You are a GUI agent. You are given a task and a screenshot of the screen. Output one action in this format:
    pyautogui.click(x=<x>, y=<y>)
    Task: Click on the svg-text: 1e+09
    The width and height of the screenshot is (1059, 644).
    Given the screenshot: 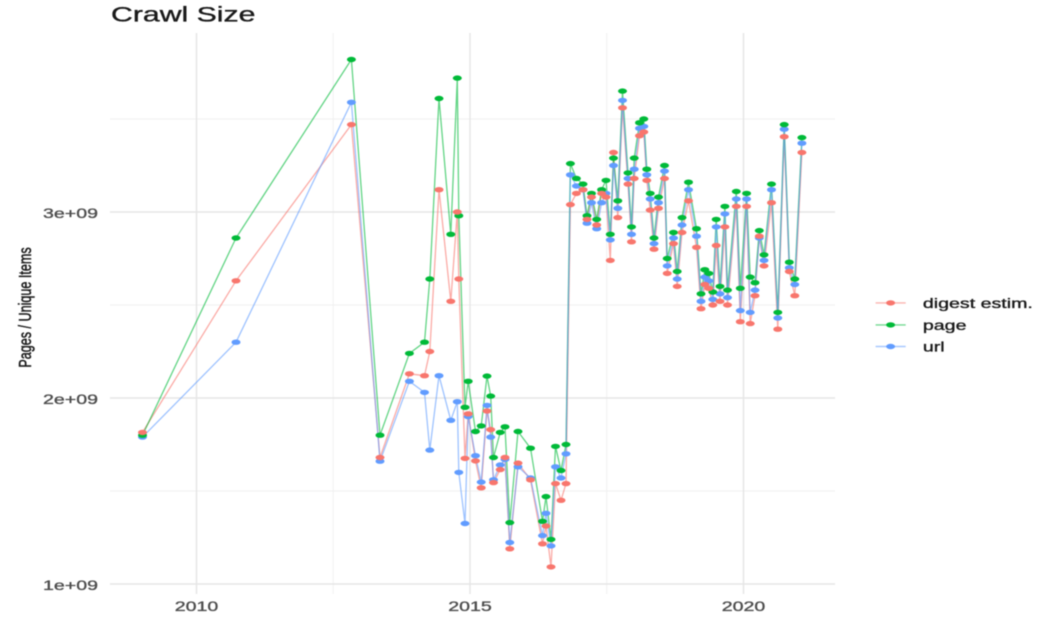 What is the action you would take?
    pyautogui.click(x=70, y=585)
    